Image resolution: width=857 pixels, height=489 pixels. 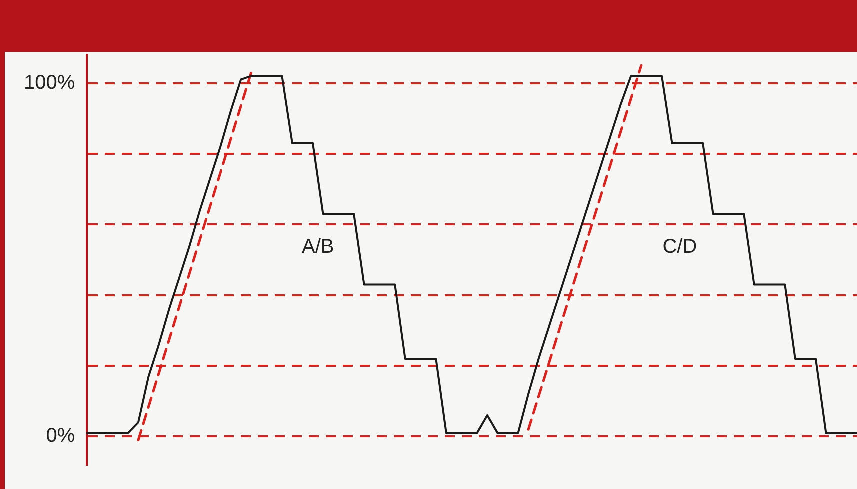 What do you see at coordinates (61, 436) in the screenshot?
I see `y-tick-label: 0%` at bounding box center [61, 436].